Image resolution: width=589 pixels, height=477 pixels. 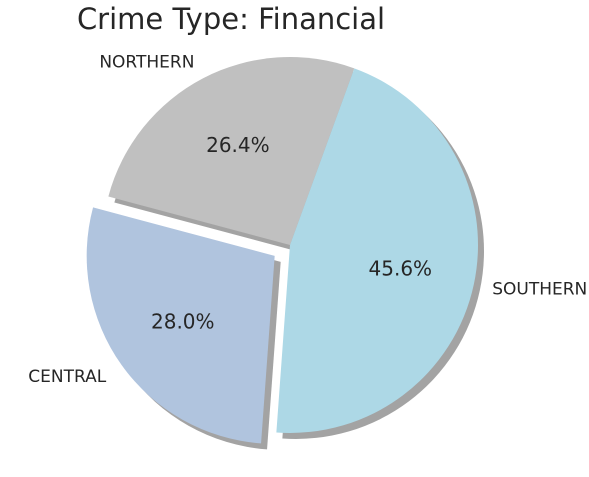 What do you see at coordinates (67, 377) in the screenshot?
I see `category-label-central: CENTRAL` at bounding box center [67, 377].